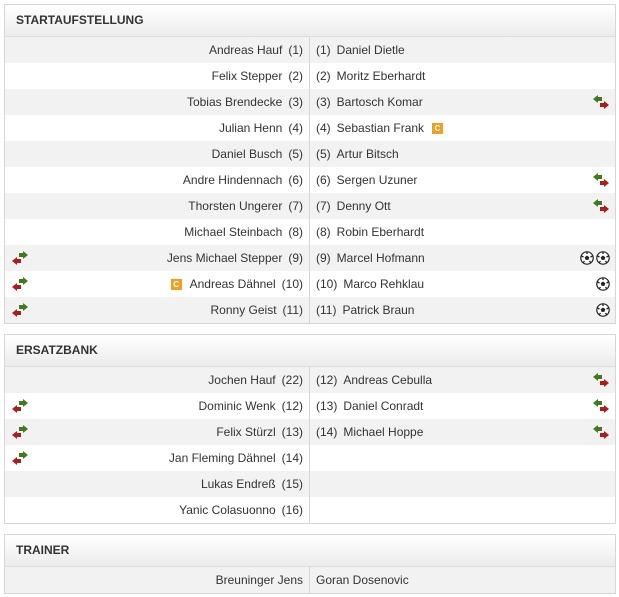 The width and height of the screenshot is (619, 597). Describe the element at coordinates (292, 284) in the screenshot. I see `shirt-number: (10)` at that location.